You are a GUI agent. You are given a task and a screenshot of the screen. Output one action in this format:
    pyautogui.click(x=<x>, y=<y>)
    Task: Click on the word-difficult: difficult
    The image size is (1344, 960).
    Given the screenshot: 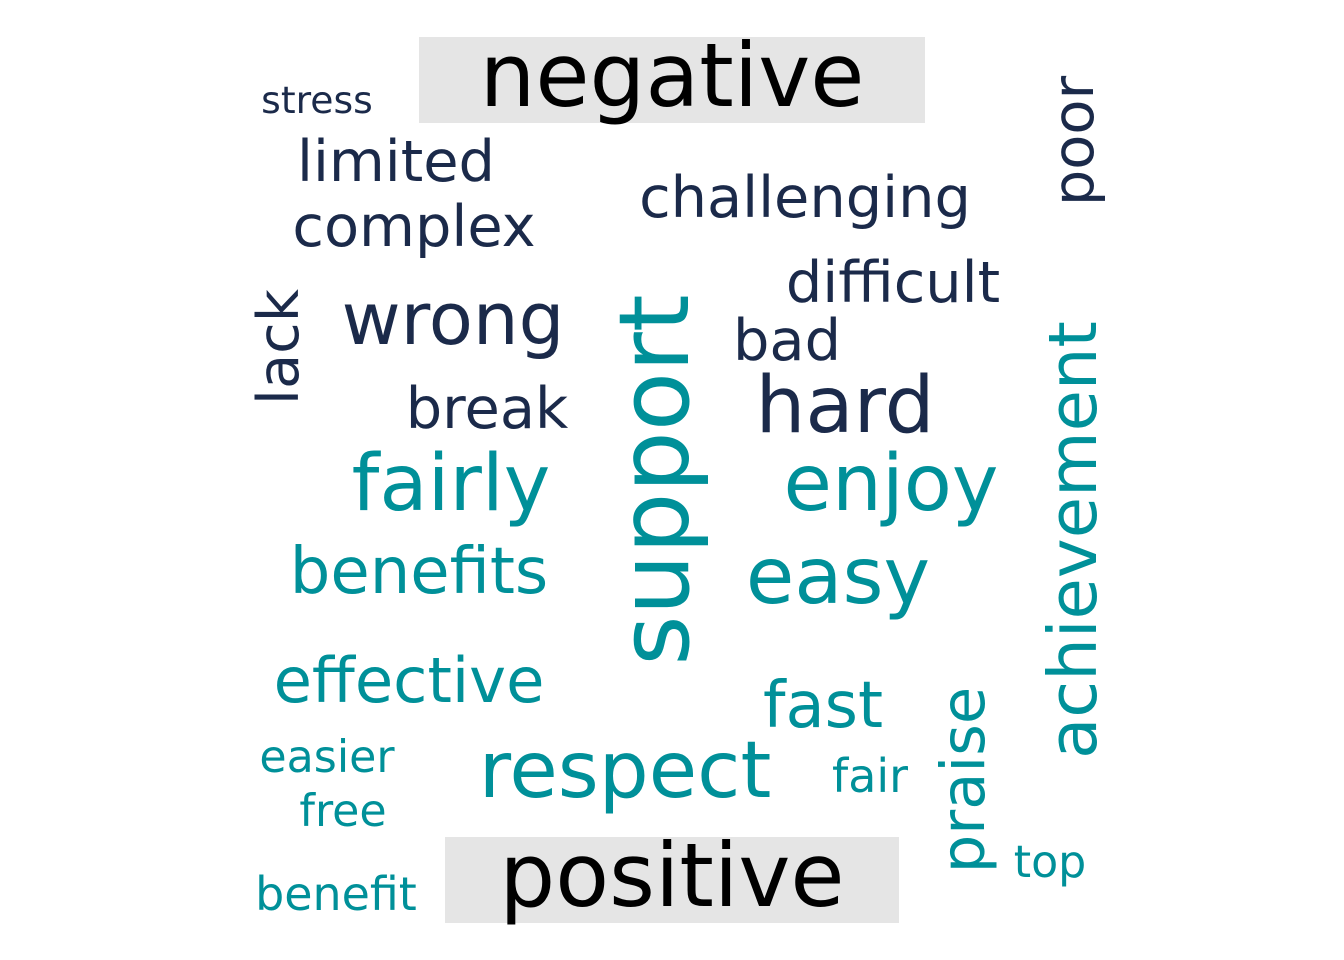 What is the action you would take?
    pyautogui.click(x=893, y=282)
    